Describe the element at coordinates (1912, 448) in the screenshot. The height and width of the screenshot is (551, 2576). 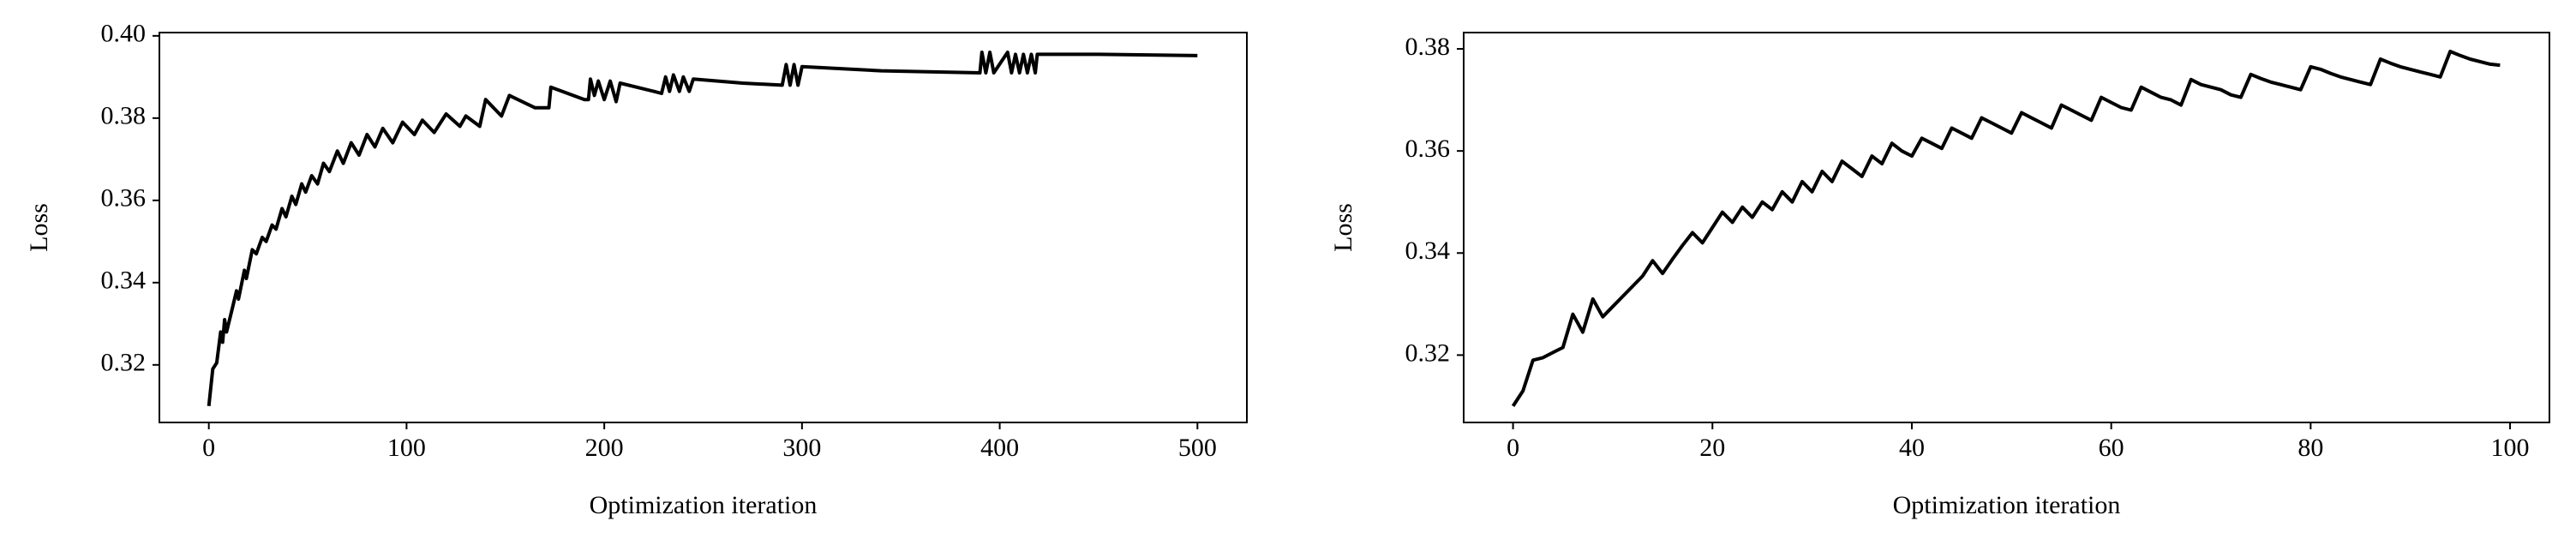
I see `x-tick-label: 40` at that location.